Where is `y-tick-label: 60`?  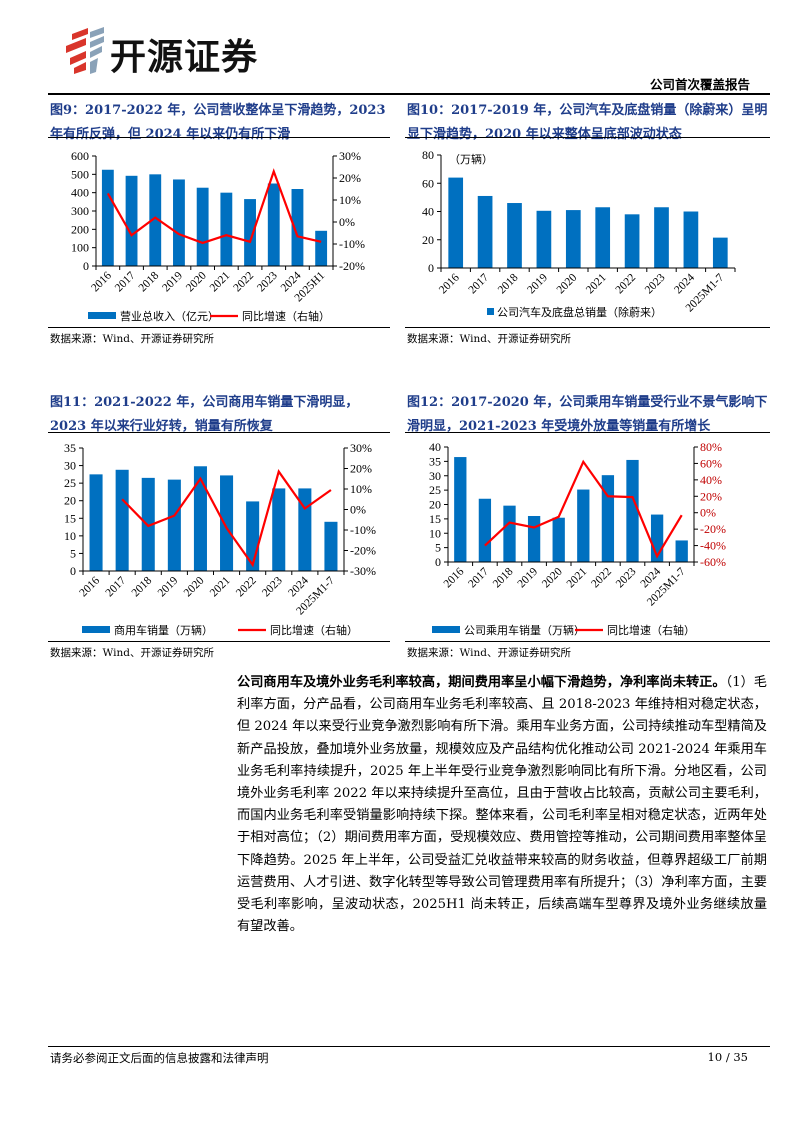
y-tick-label: 60 is located at coordinates (428, 183).